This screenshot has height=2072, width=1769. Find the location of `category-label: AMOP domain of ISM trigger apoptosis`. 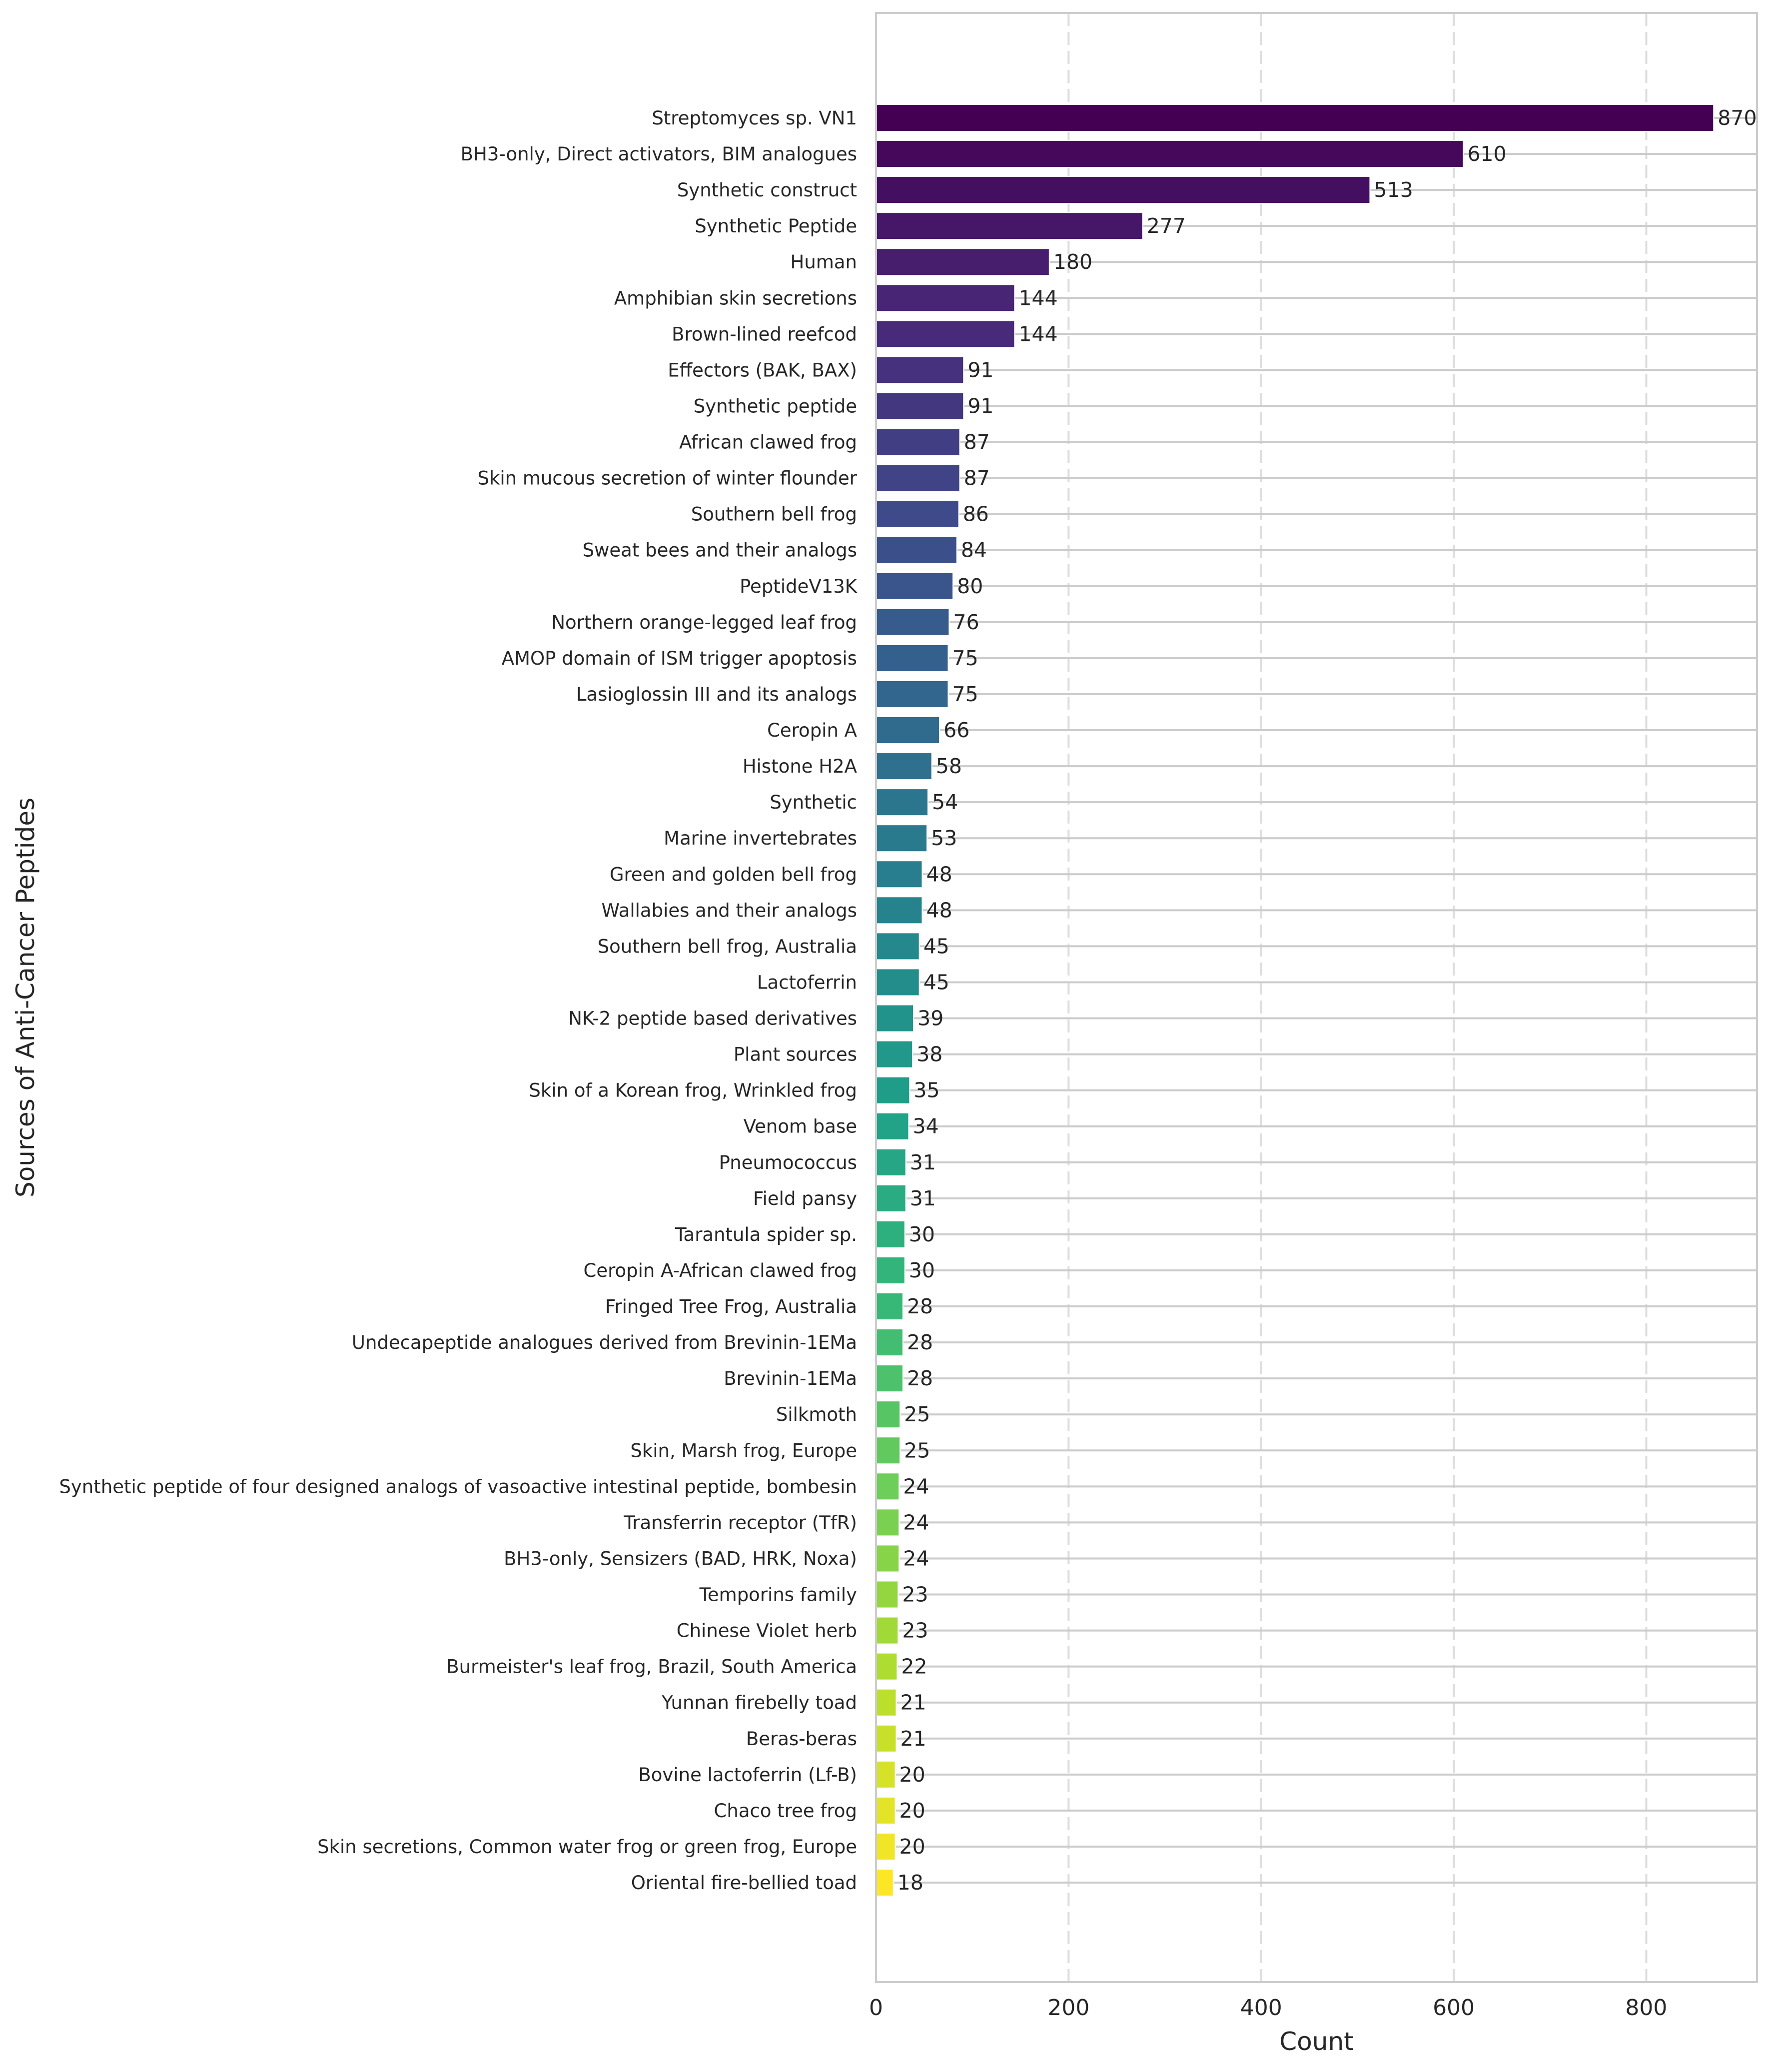

category-label: AMOP domain of ISM trigger apoptosis is located at coordinates (680, 658).